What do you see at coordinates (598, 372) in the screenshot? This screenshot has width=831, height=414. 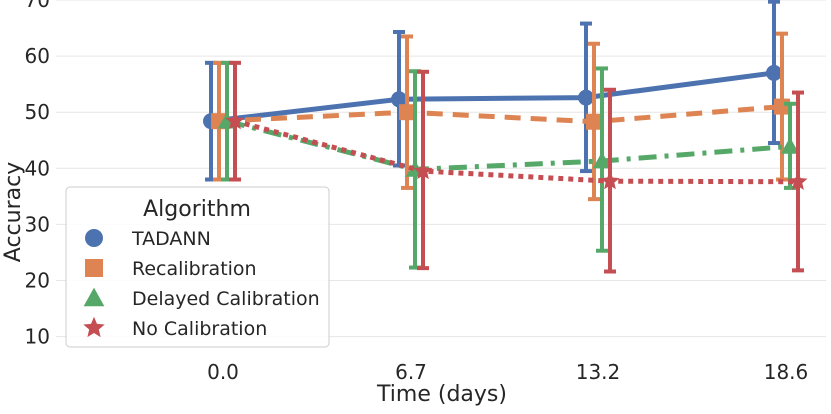 I see `x-tick-label: 13.2` at bounding box center [598, 372].